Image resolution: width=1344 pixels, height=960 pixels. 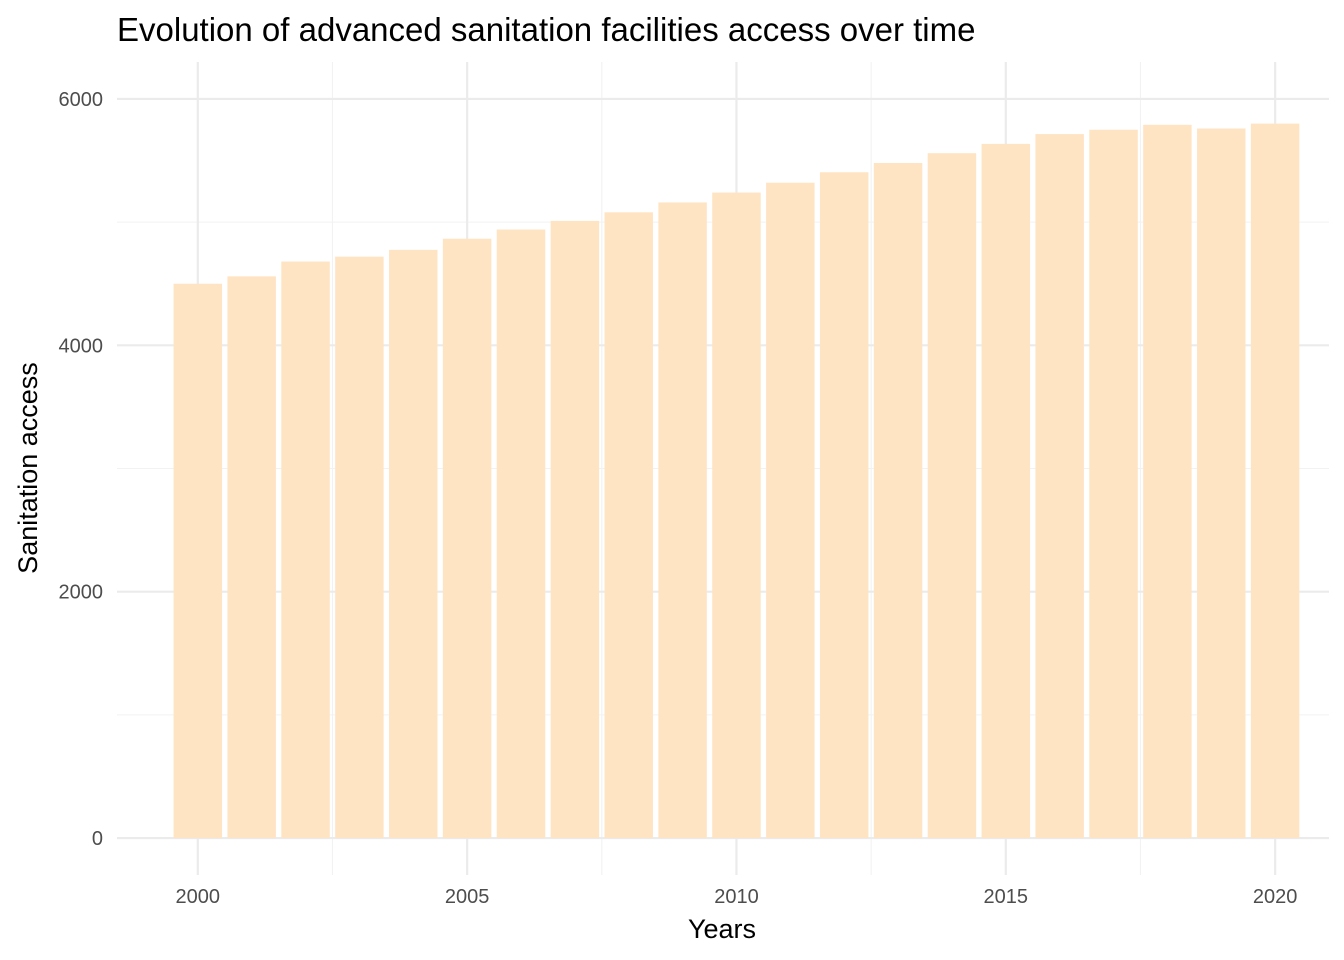 I want to click on bar-2019, so click(x=1221, y=483).